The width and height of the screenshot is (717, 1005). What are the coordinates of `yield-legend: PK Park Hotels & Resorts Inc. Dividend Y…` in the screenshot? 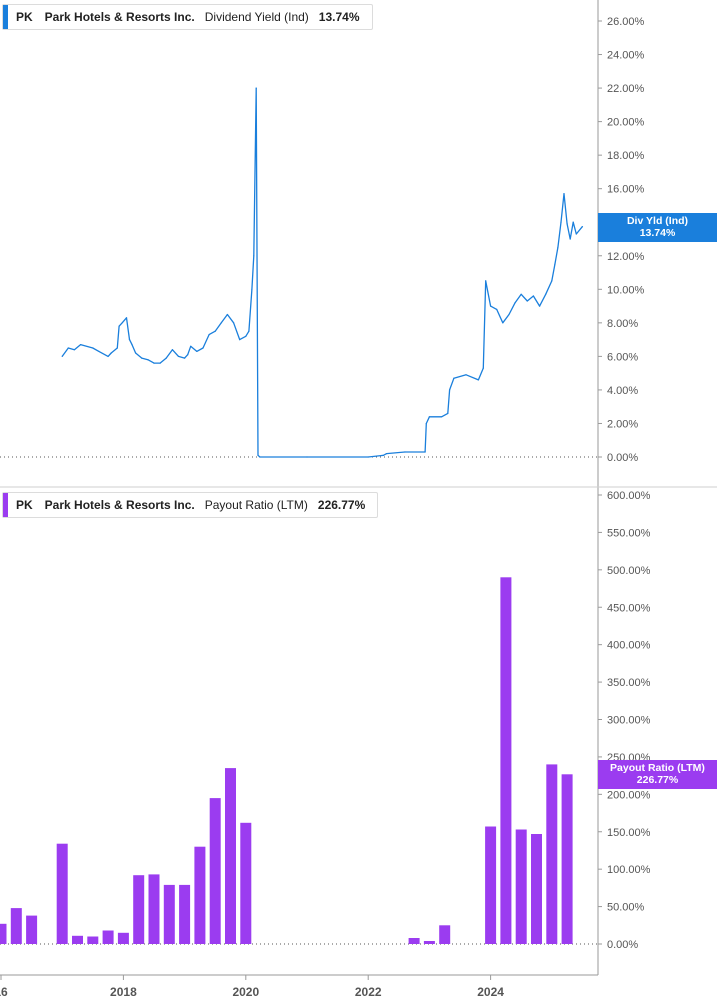 It's located at (187, 17).